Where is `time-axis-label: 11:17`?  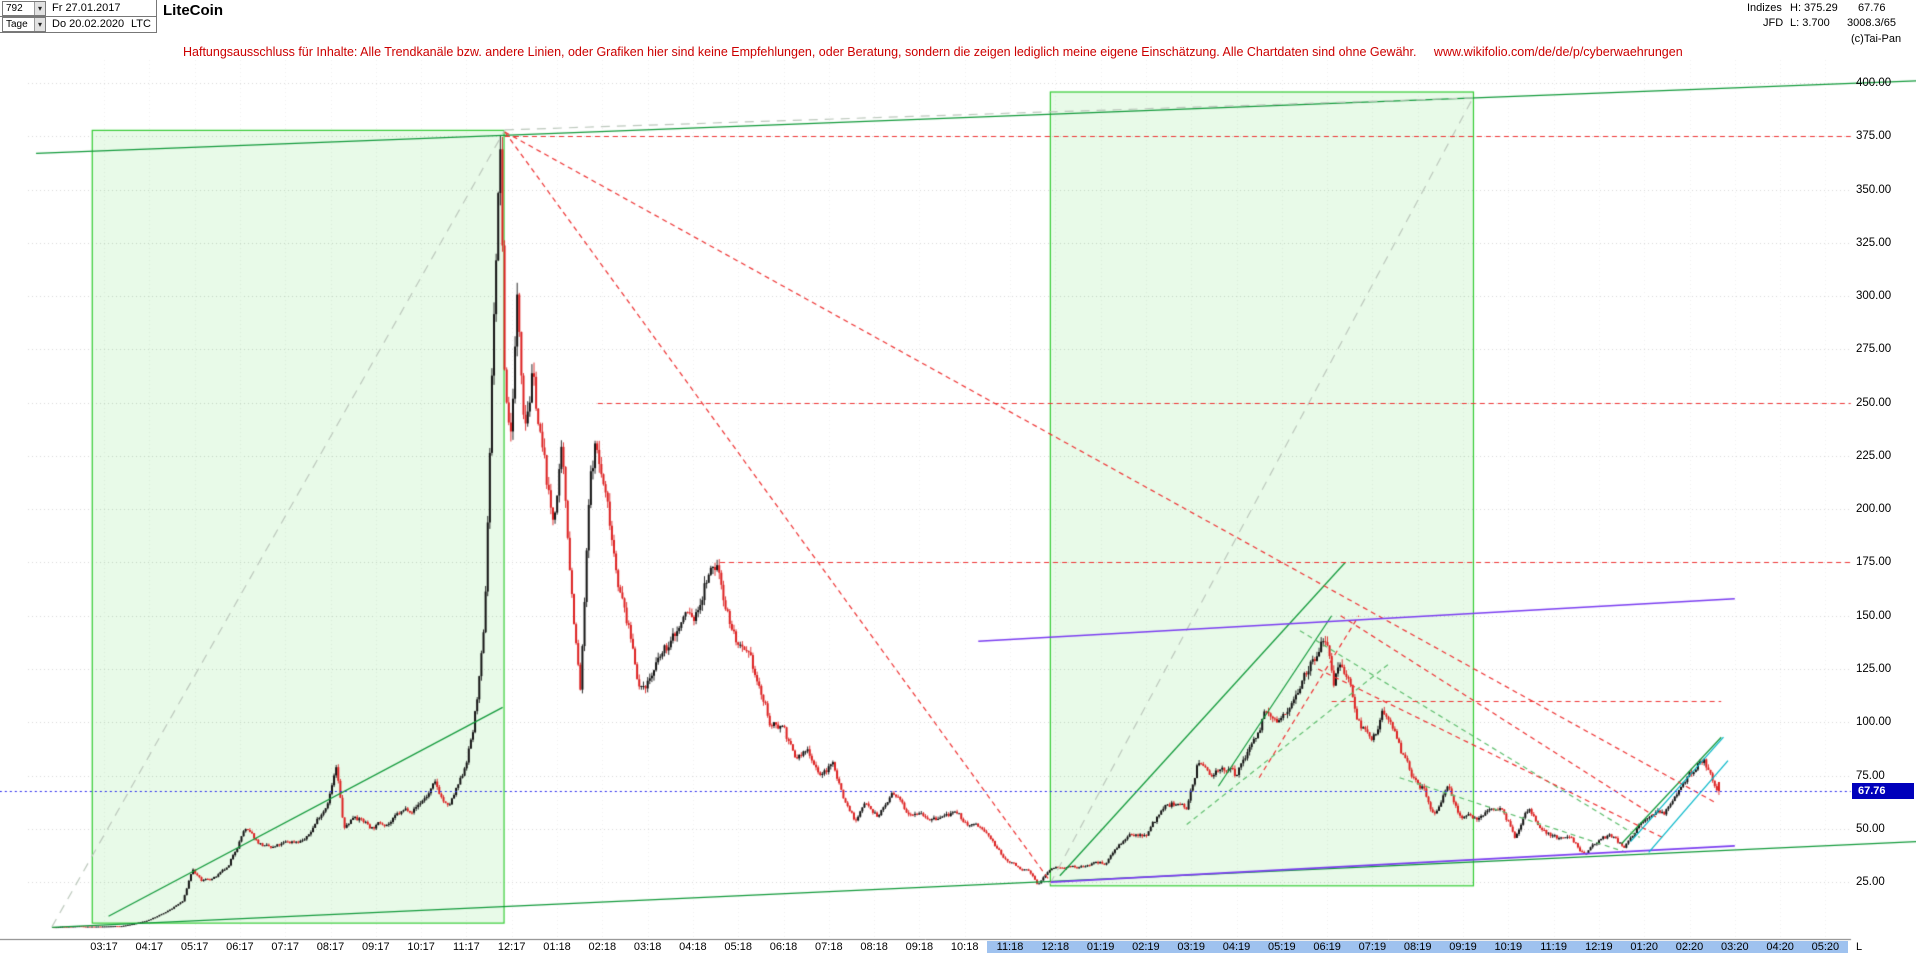 time-axis-label: 11:17 is located at coordinates (466, 947).